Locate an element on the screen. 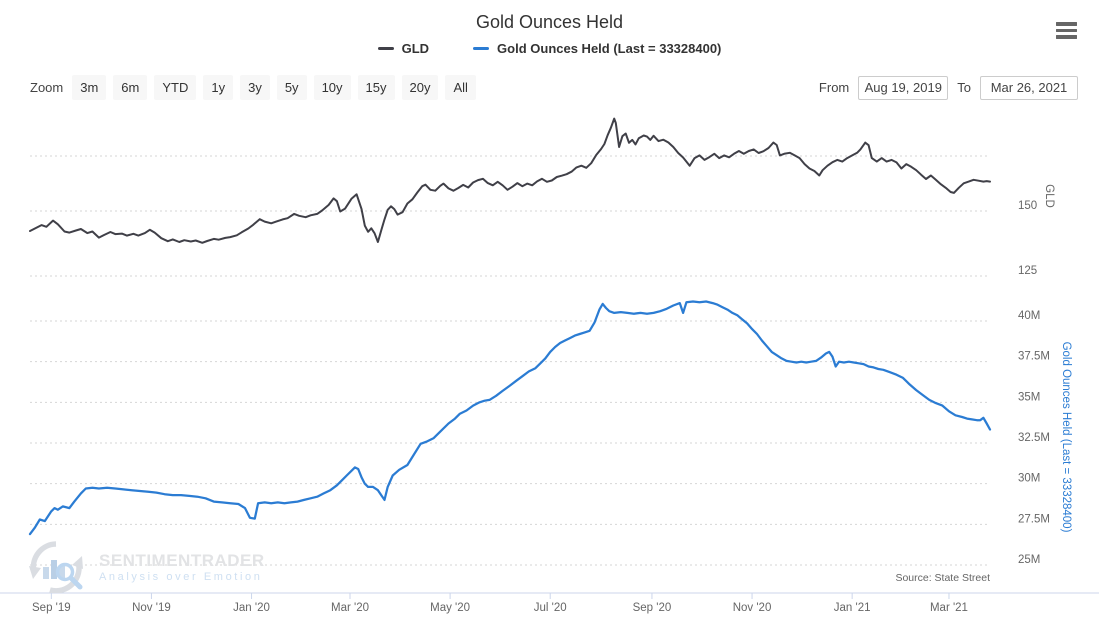 The width and height of the screenshot is (1099, 634). range-button-15y: 15y is located at coordinates (376, 87).